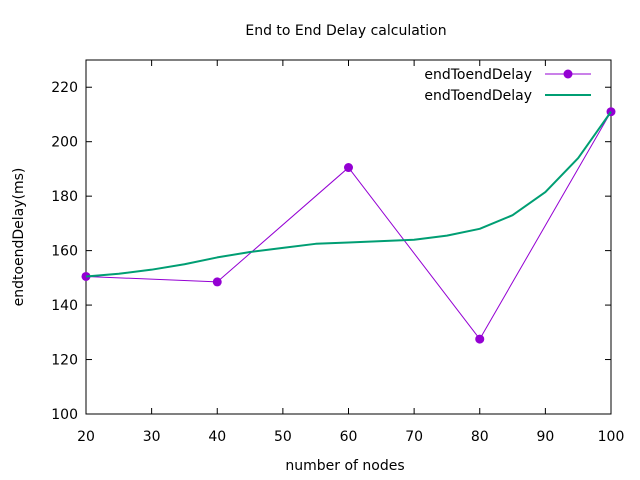 This screenshot has width=640, height=480. Describe the element at coordinates (480, 437) in the screenshot. I see `x-tick-label: 80` at that location.